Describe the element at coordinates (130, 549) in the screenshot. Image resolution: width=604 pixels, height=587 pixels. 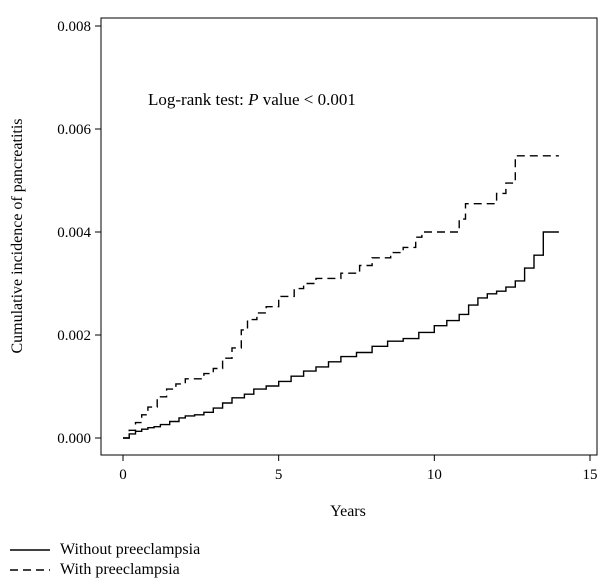
I see `legend-label-without-preeclampsia: Without preeclampsia` at that location.